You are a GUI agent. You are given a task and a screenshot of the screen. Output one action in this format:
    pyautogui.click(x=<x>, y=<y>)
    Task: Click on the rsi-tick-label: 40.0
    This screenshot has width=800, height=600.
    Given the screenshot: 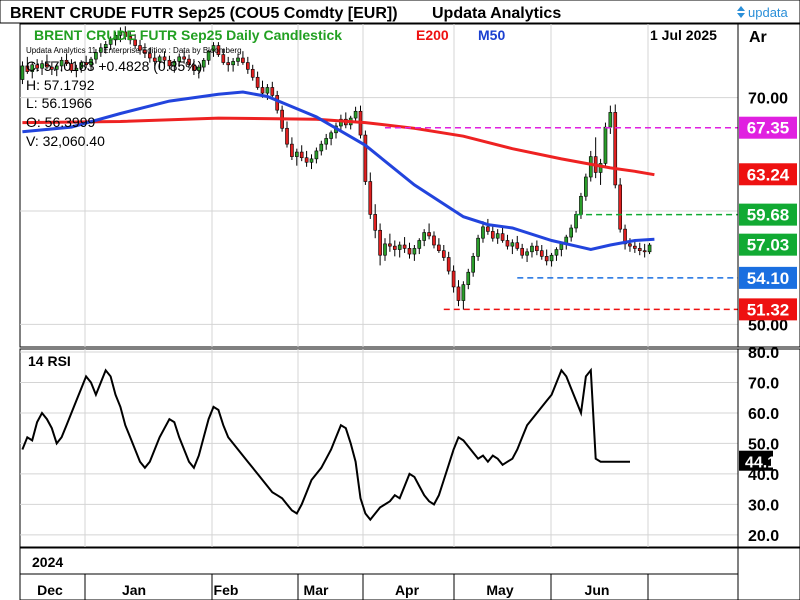 What is the action you would take?
    pyautogui.click(x=763, y=475)
    